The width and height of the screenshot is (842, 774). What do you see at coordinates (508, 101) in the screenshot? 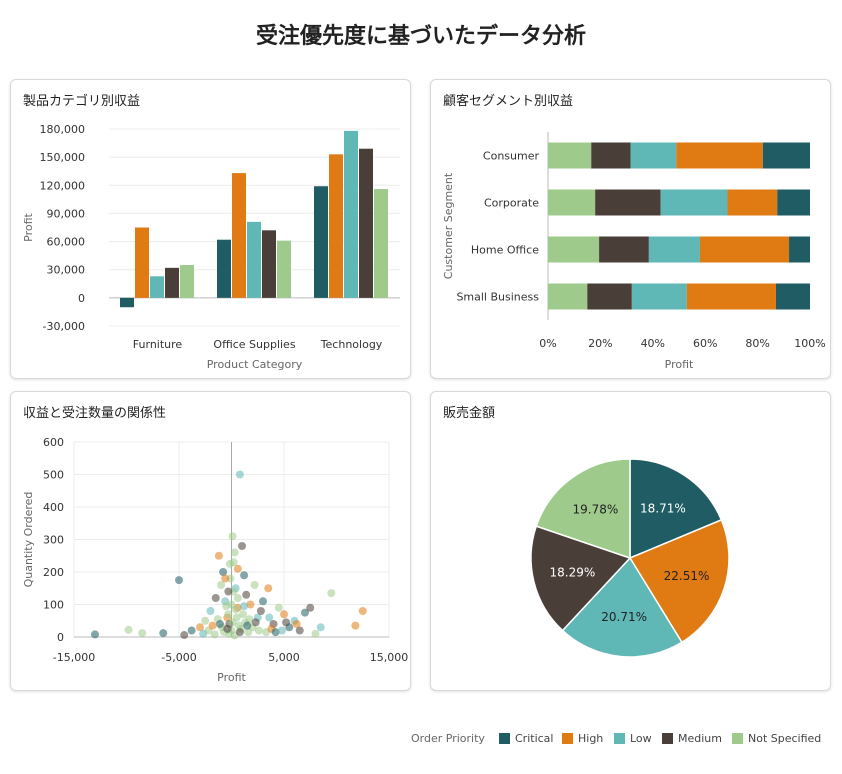
I see `stacked-bar-chart-title: 顧客セグメント別収益` at bounding box center [508, 101].